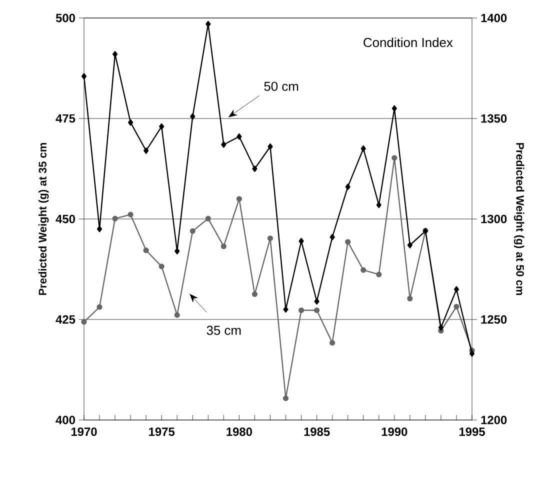  I want to click on x-tick-label: 1990, so click(395, 432).